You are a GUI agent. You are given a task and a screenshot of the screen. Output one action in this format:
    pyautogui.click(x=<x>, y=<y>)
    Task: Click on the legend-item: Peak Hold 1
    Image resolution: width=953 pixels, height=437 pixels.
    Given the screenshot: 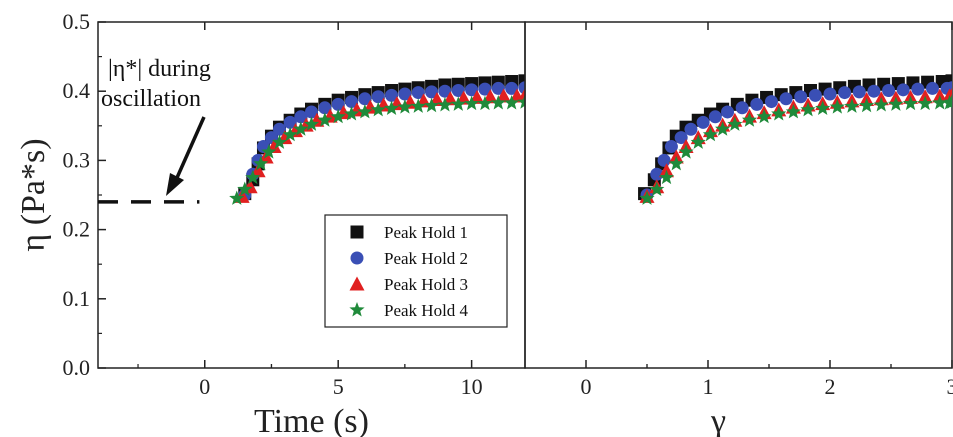 What is the action you would take?
    pyautogui.click(x=409, y=232)
    